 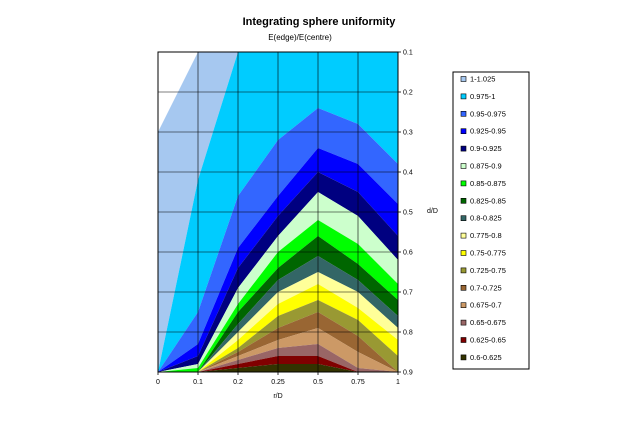 I want to click on legend-label: 0.775-0.8, so click(x=486, y=235).